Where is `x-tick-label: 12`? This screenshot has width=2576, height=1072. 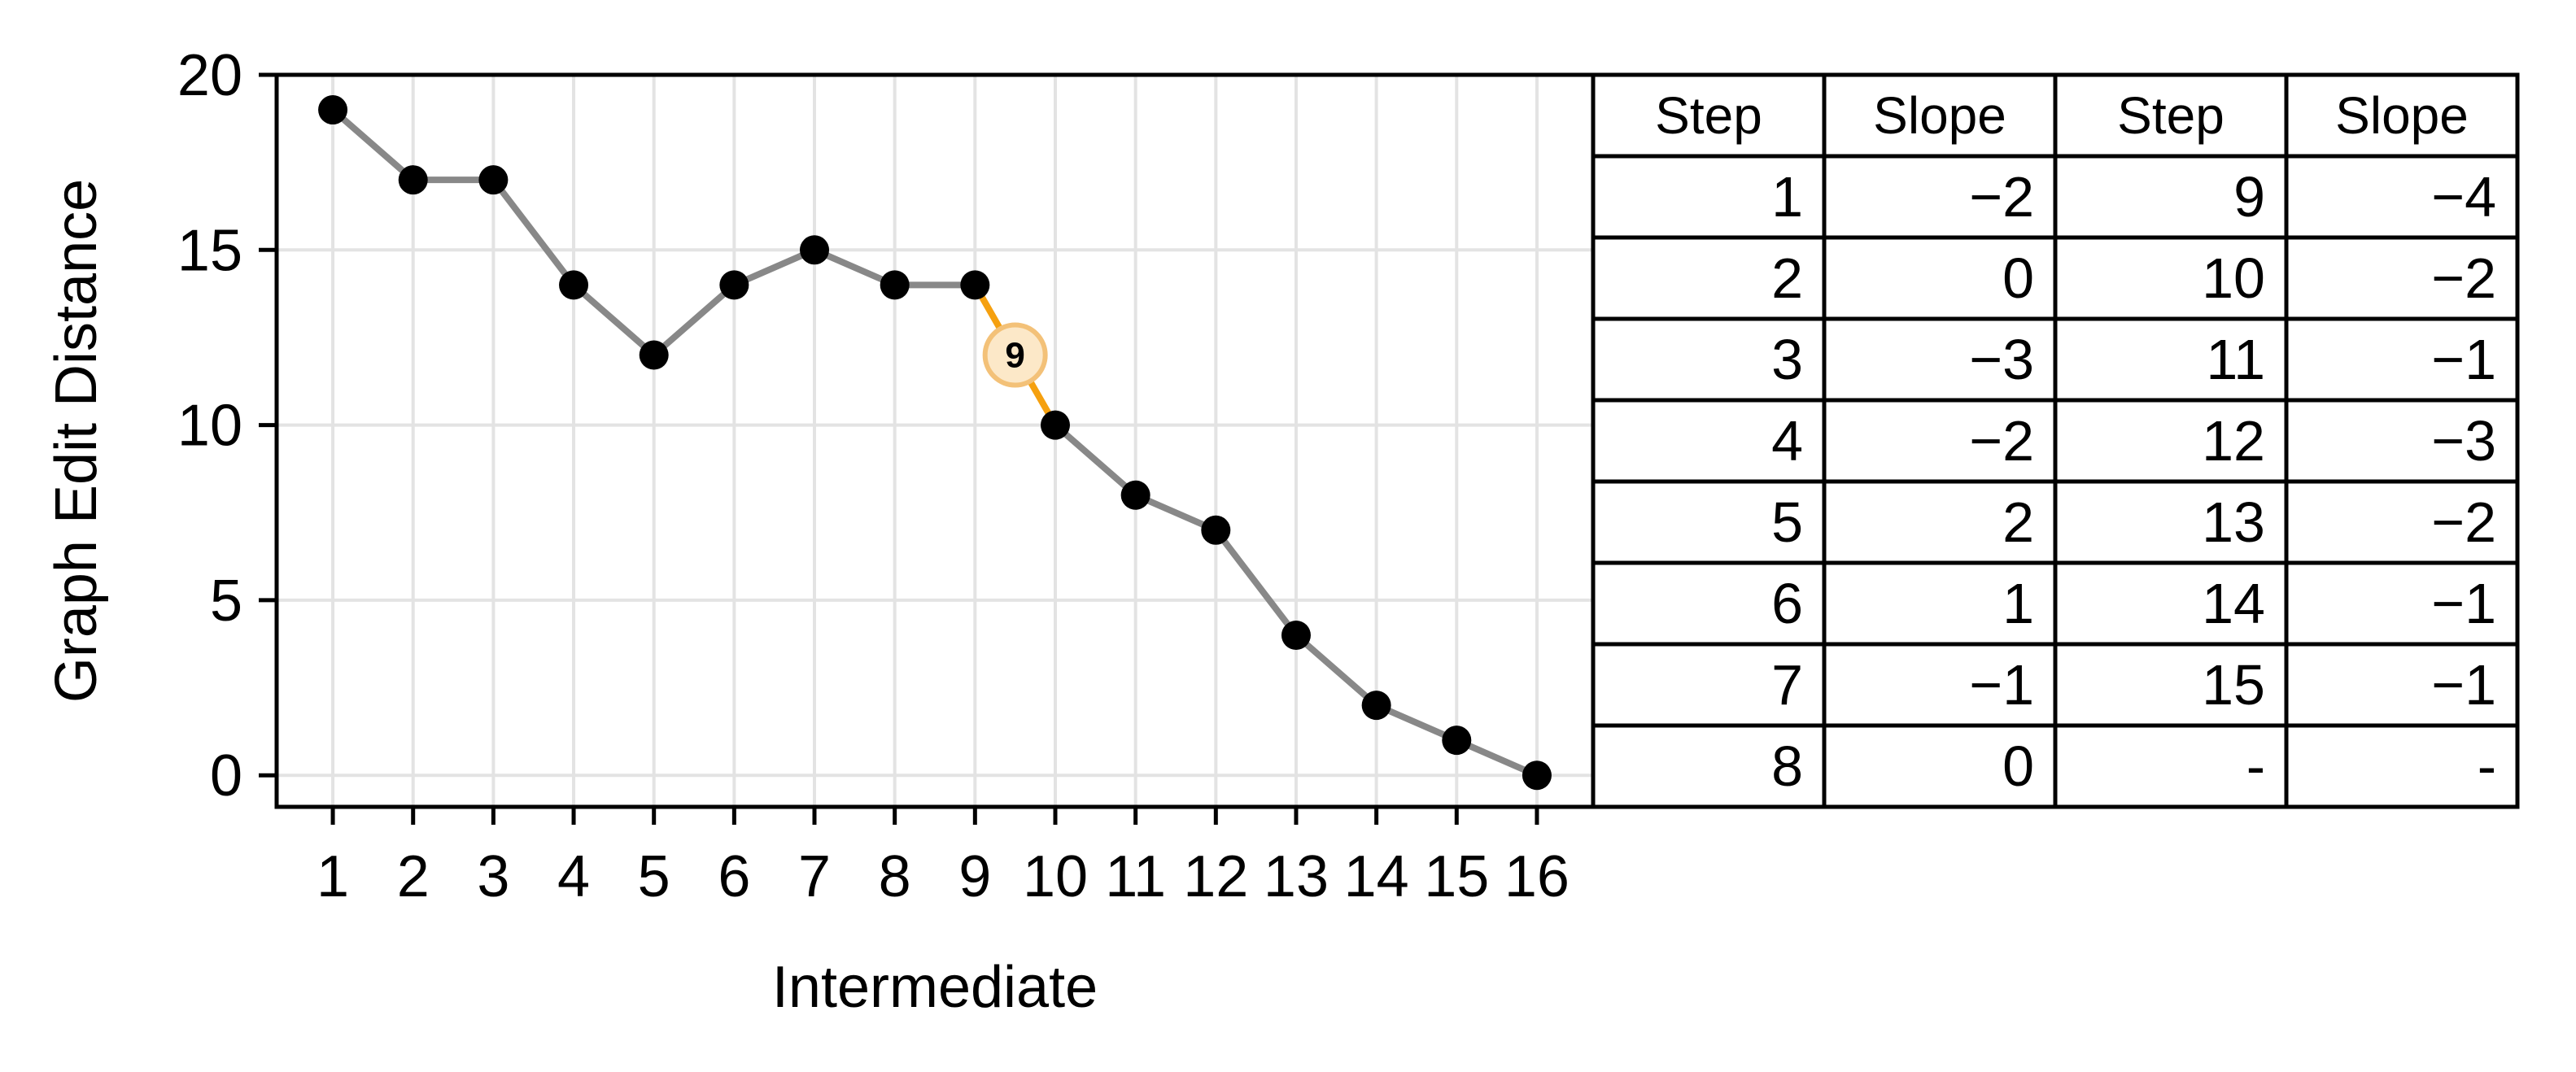 x-tick-label: 12 is located at coordinates (1215, 876).